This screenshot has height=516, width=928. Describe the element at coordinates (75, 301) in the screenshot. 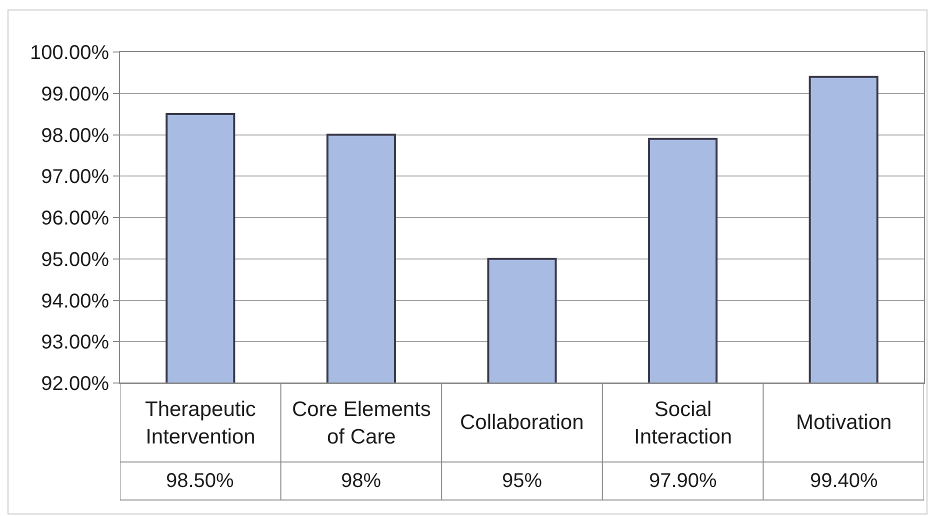

I see `y-tick-label: 94.00%` at that location.